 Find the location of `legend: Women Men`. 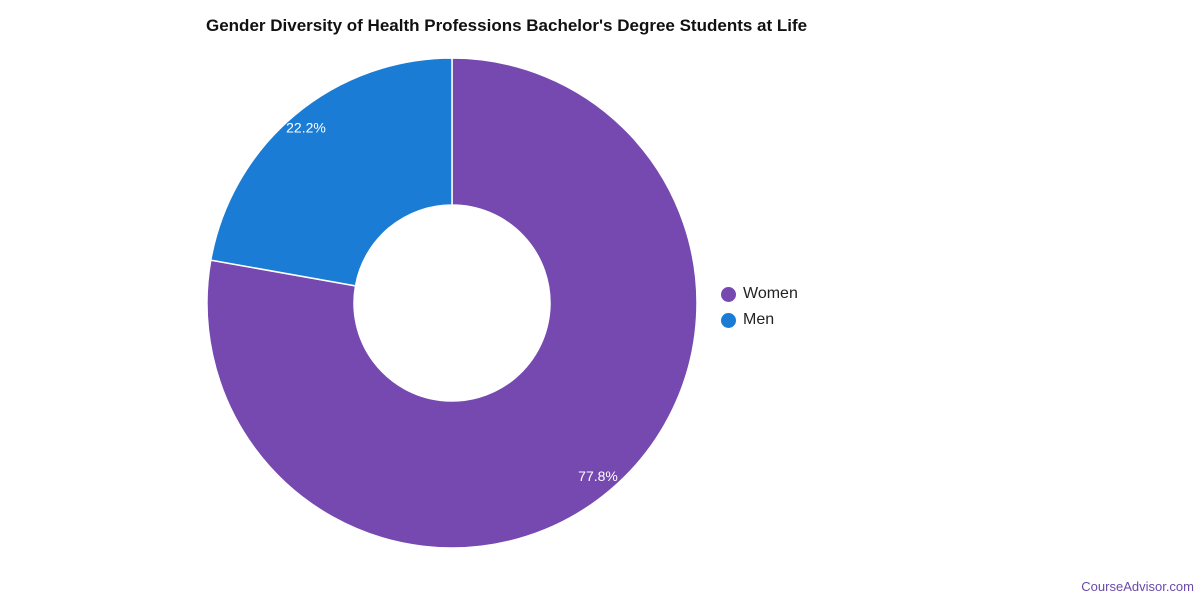

legend: Women Men is located at coordinates (759, 307).